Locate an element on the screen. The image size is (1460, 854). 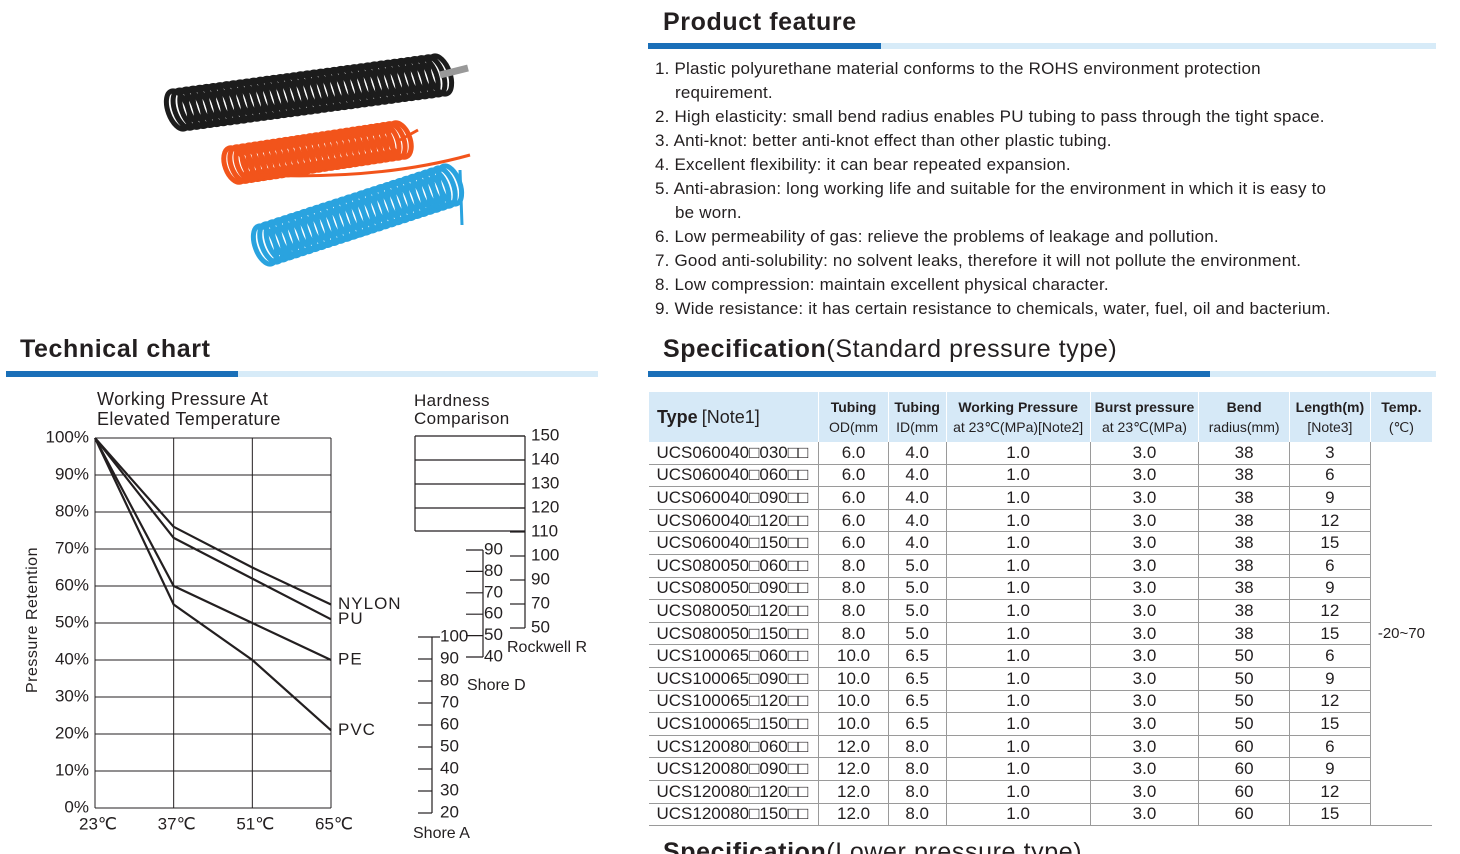
table-row: UCS080050□150□□ 8.0 5.0 1.0 3.0 38 15 is located at coordinates (1040, 634).